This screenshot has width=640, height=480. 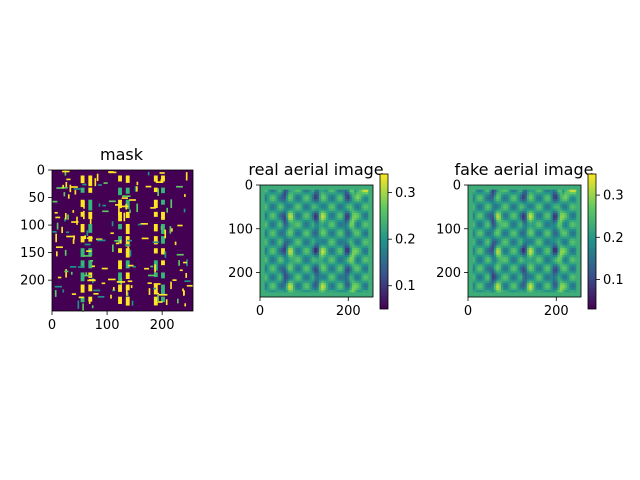 What do you see at coordinates (317, 241) in the screenshot?
I see `real-aerial-image` at bounding box center [317, 241].